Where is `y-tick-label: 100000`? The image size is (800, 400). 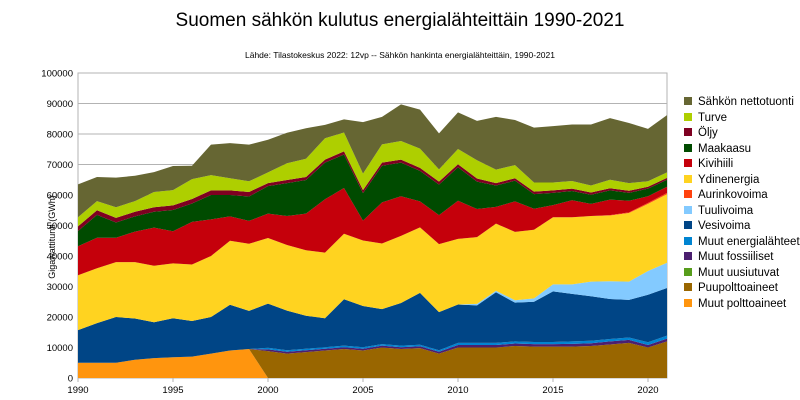
y-tick-label: 100000 is located at coordinates (57, 74).